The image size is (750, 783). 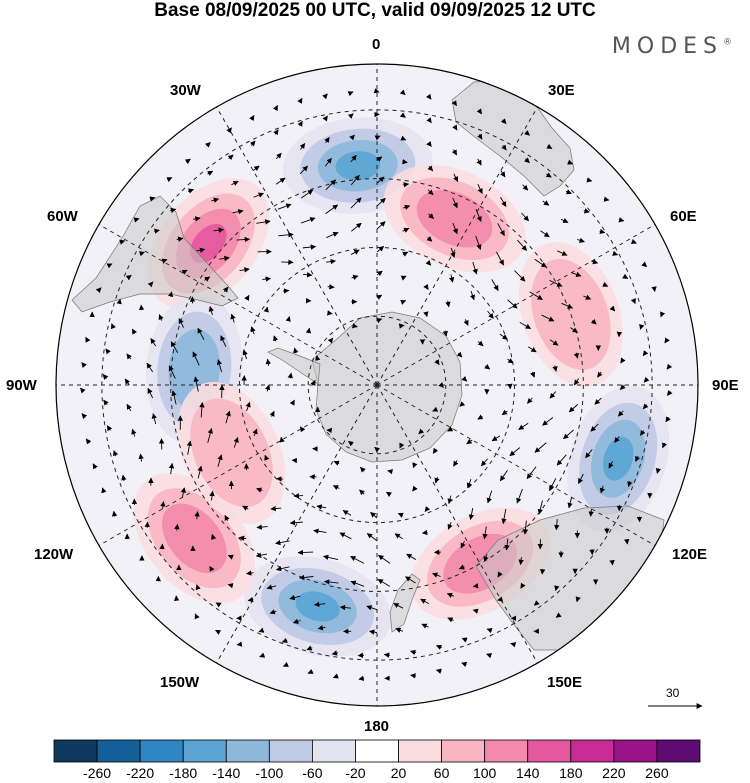 What do you see at coordinates (185, 90) in the screenshot?
I see `lon-label-30w: 30W` at bounding box center [185, 90].